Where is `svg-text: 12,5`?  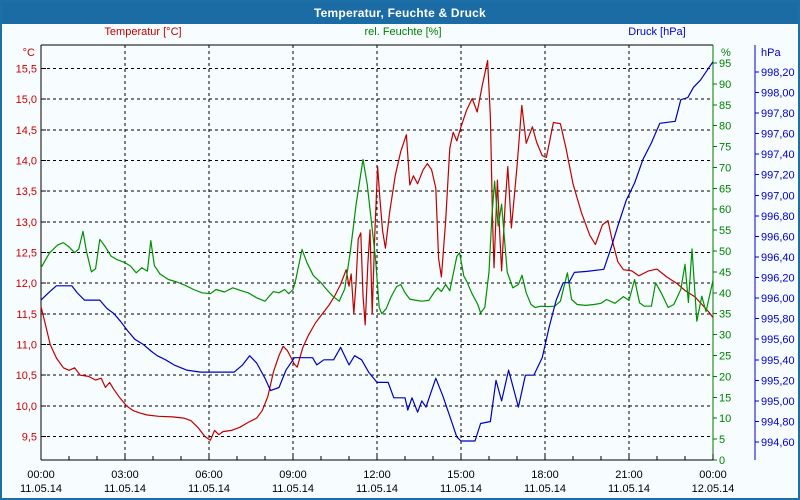
svg-text: 12,5 is located at coordinates (26, 254).